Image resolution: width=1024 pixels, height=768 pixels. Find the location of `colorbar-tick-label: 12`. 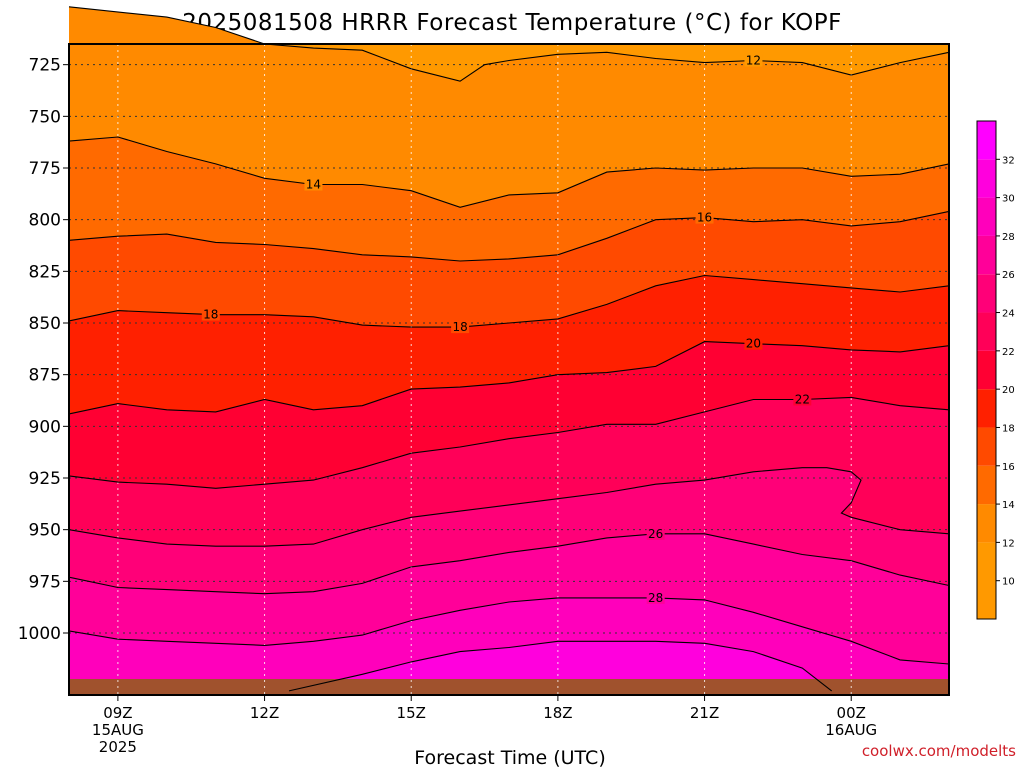

colorbar-tick-label: 12 is located at coordinates (1008, 543).